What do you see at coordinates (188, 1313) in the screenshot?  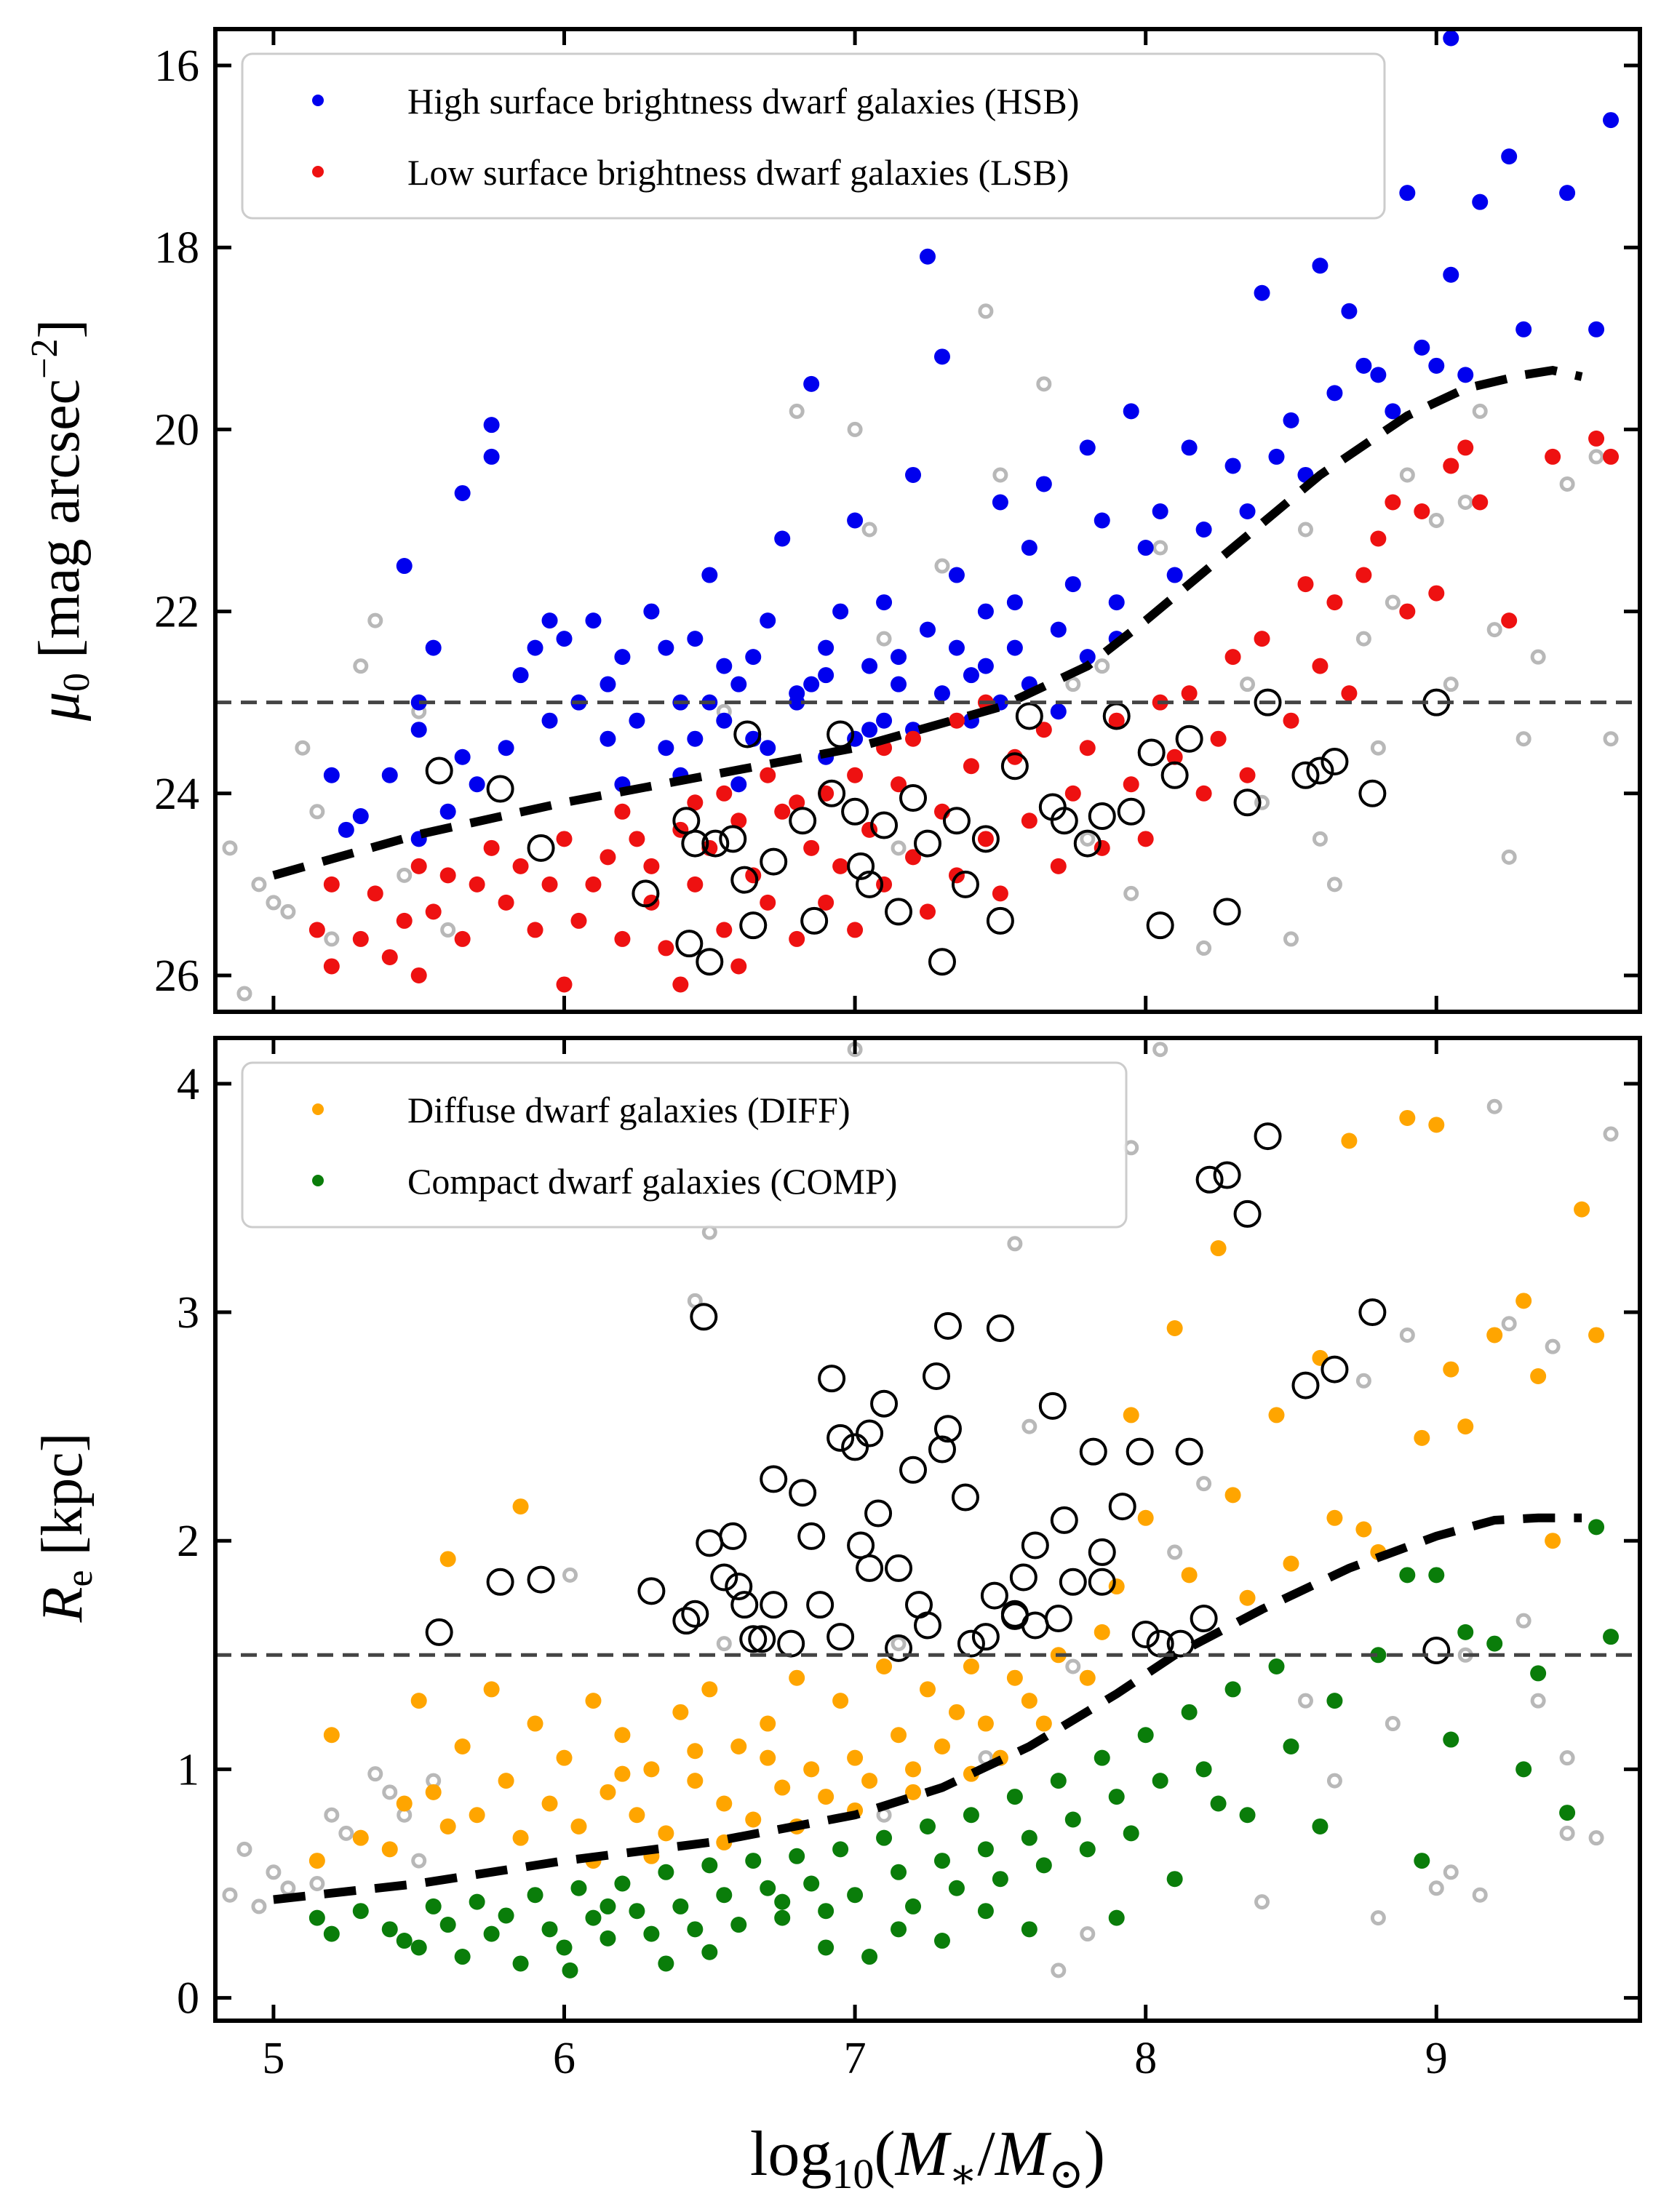 I see `bottom-ytick-label-3: 3` at bounding box center [188, 1313].